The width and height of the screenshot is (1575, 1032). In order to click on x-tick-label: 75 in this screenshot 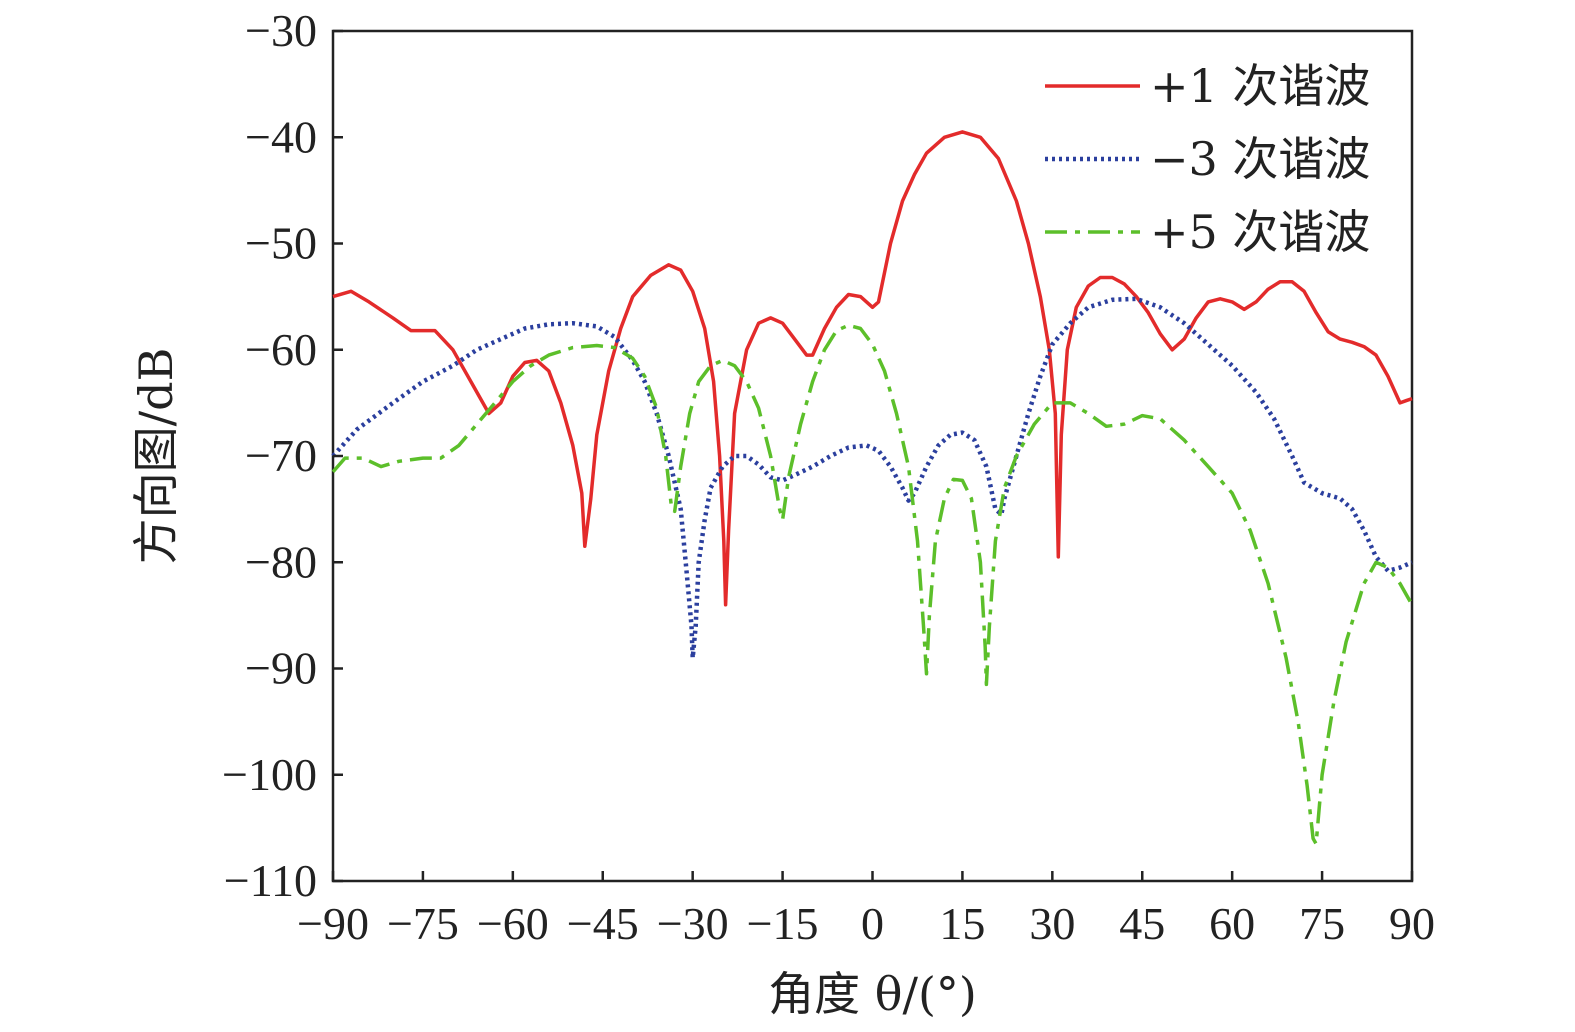, I will do `click(1322, 923)`.